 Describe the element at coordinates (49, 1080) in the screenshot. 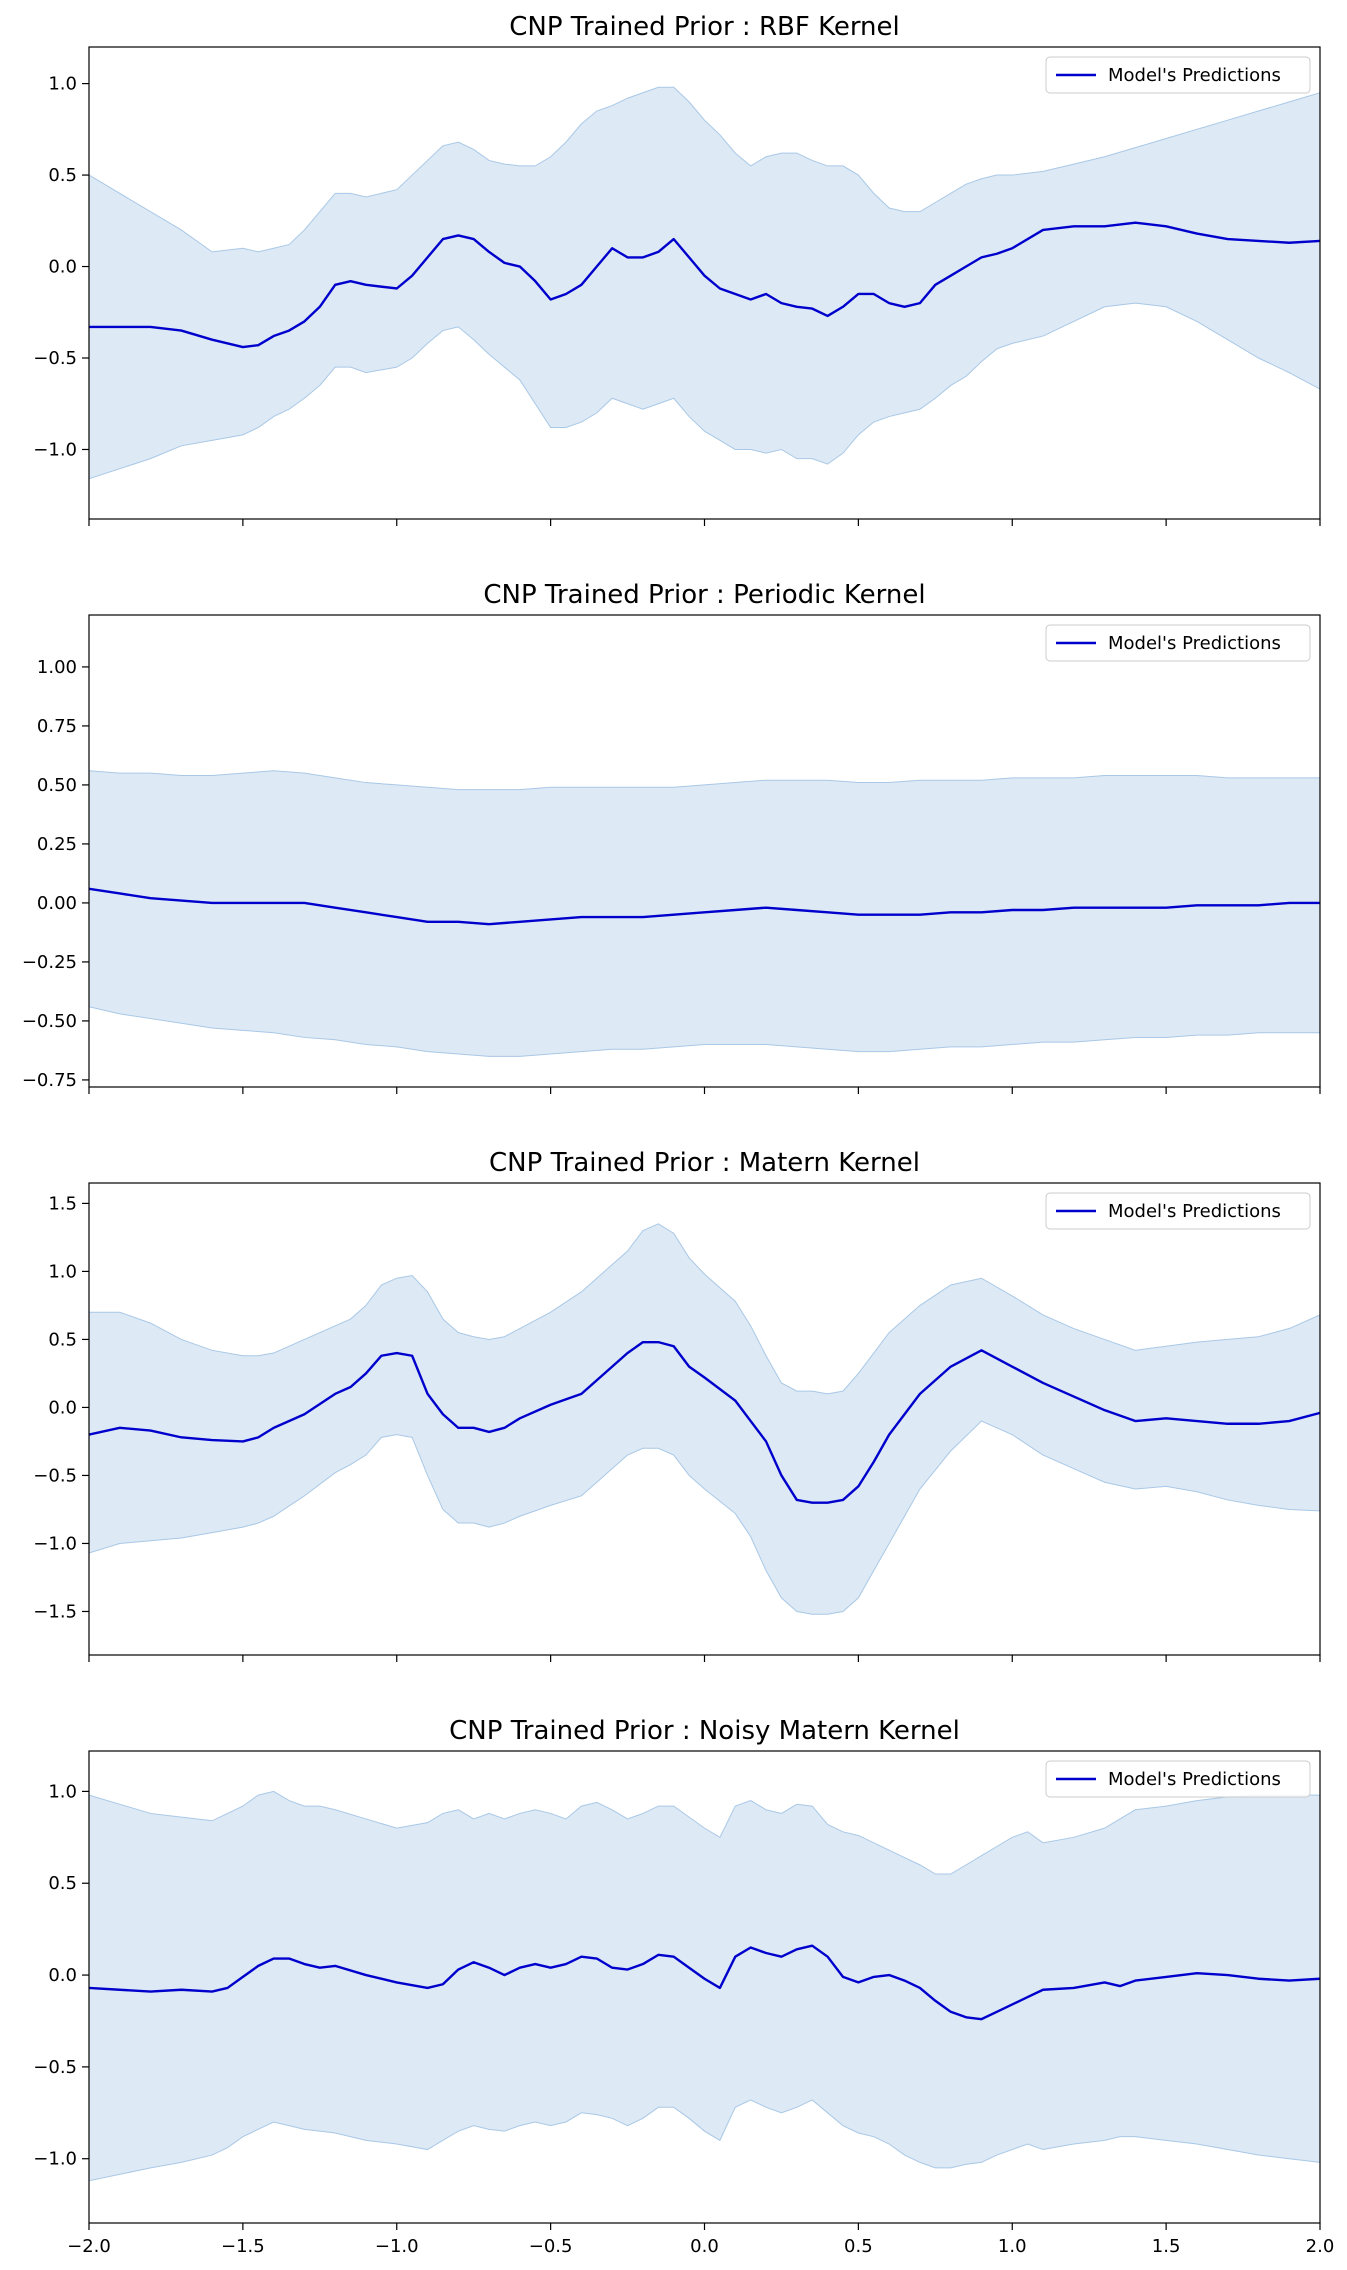

I see `y-tick-label: −0.75` at that location.